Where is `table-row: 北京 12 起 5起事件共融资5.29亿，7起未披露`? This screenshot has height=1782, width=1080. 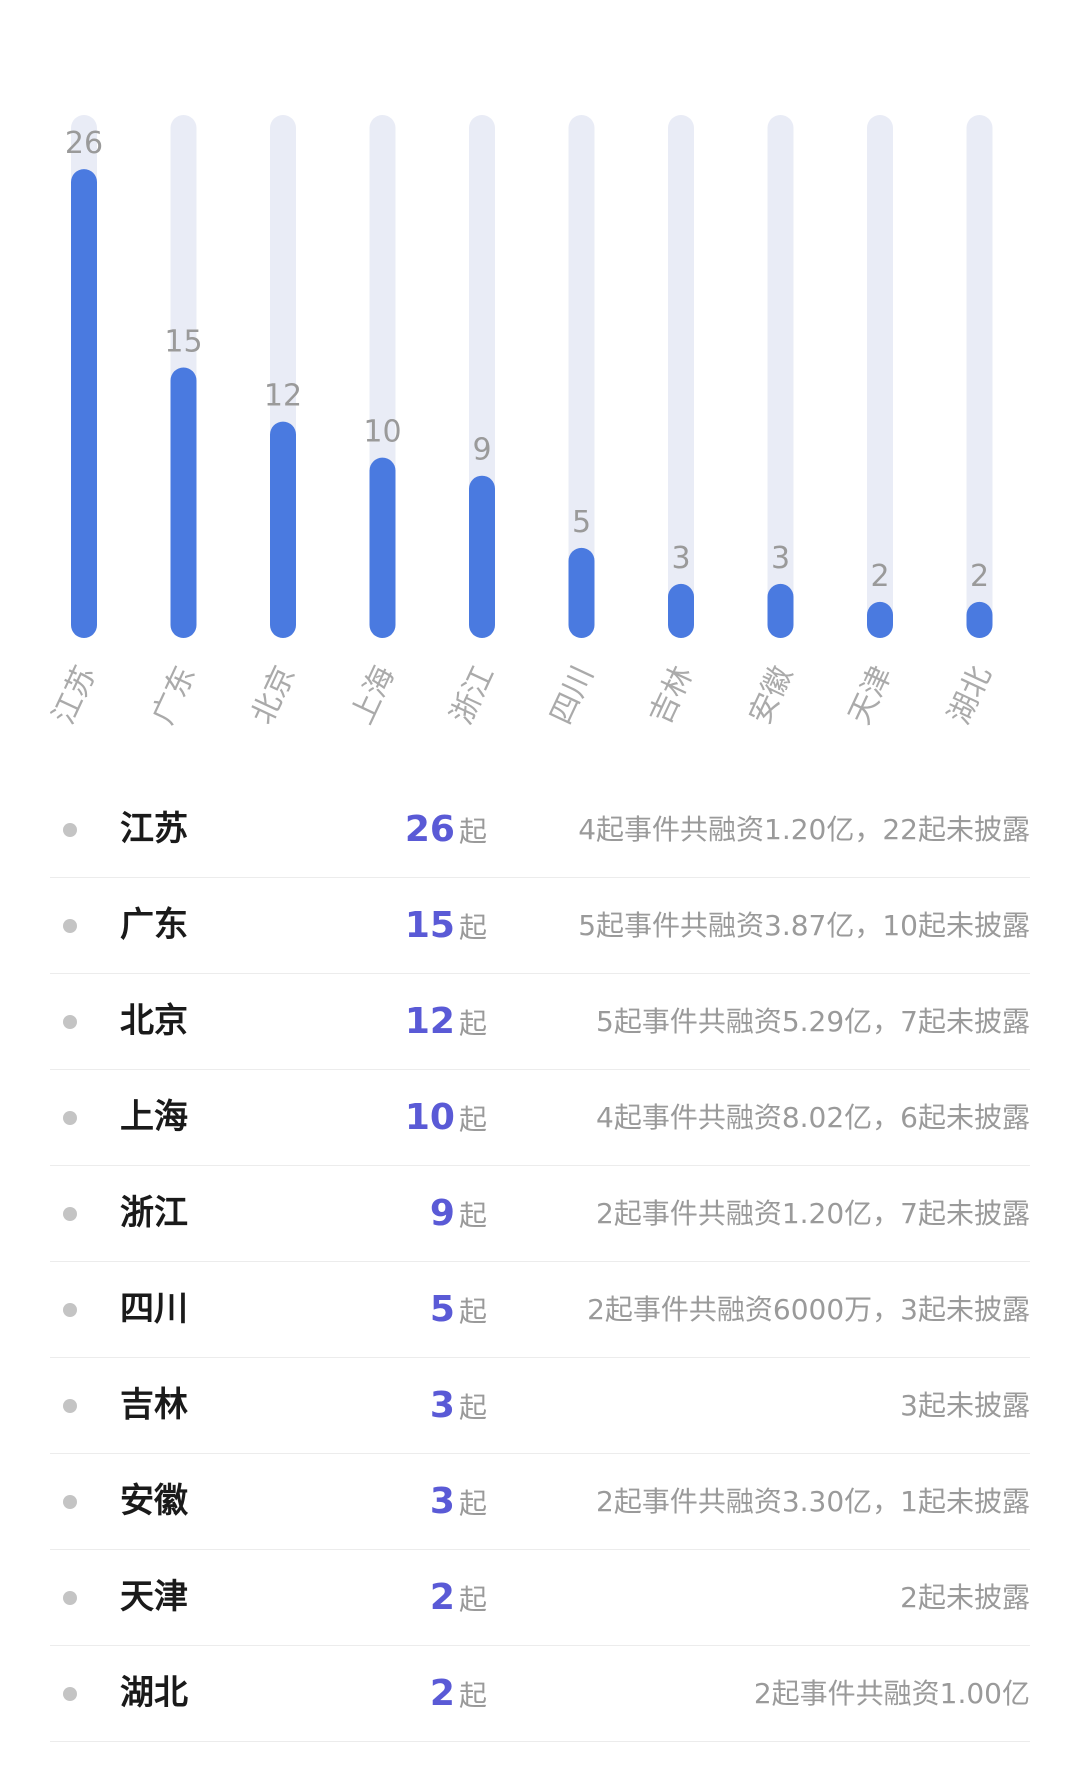
table-row: 北京 12 起 5起事件共融资5.29亿，7起未披露 is located at coordinates (540, 1022).